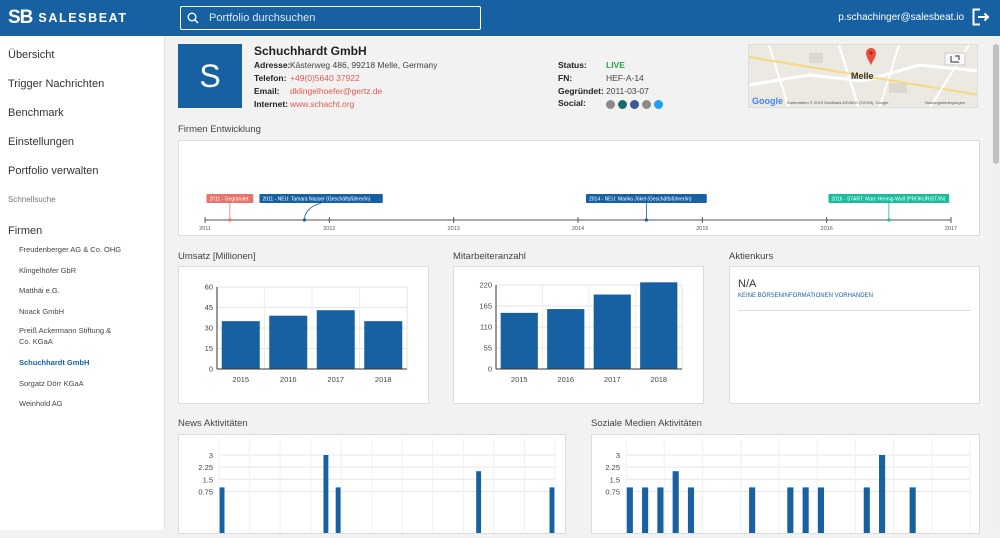 The width and height of the screenshot is (1000, 538). I want to click on scrollbar-thumb, so click(996, 104).